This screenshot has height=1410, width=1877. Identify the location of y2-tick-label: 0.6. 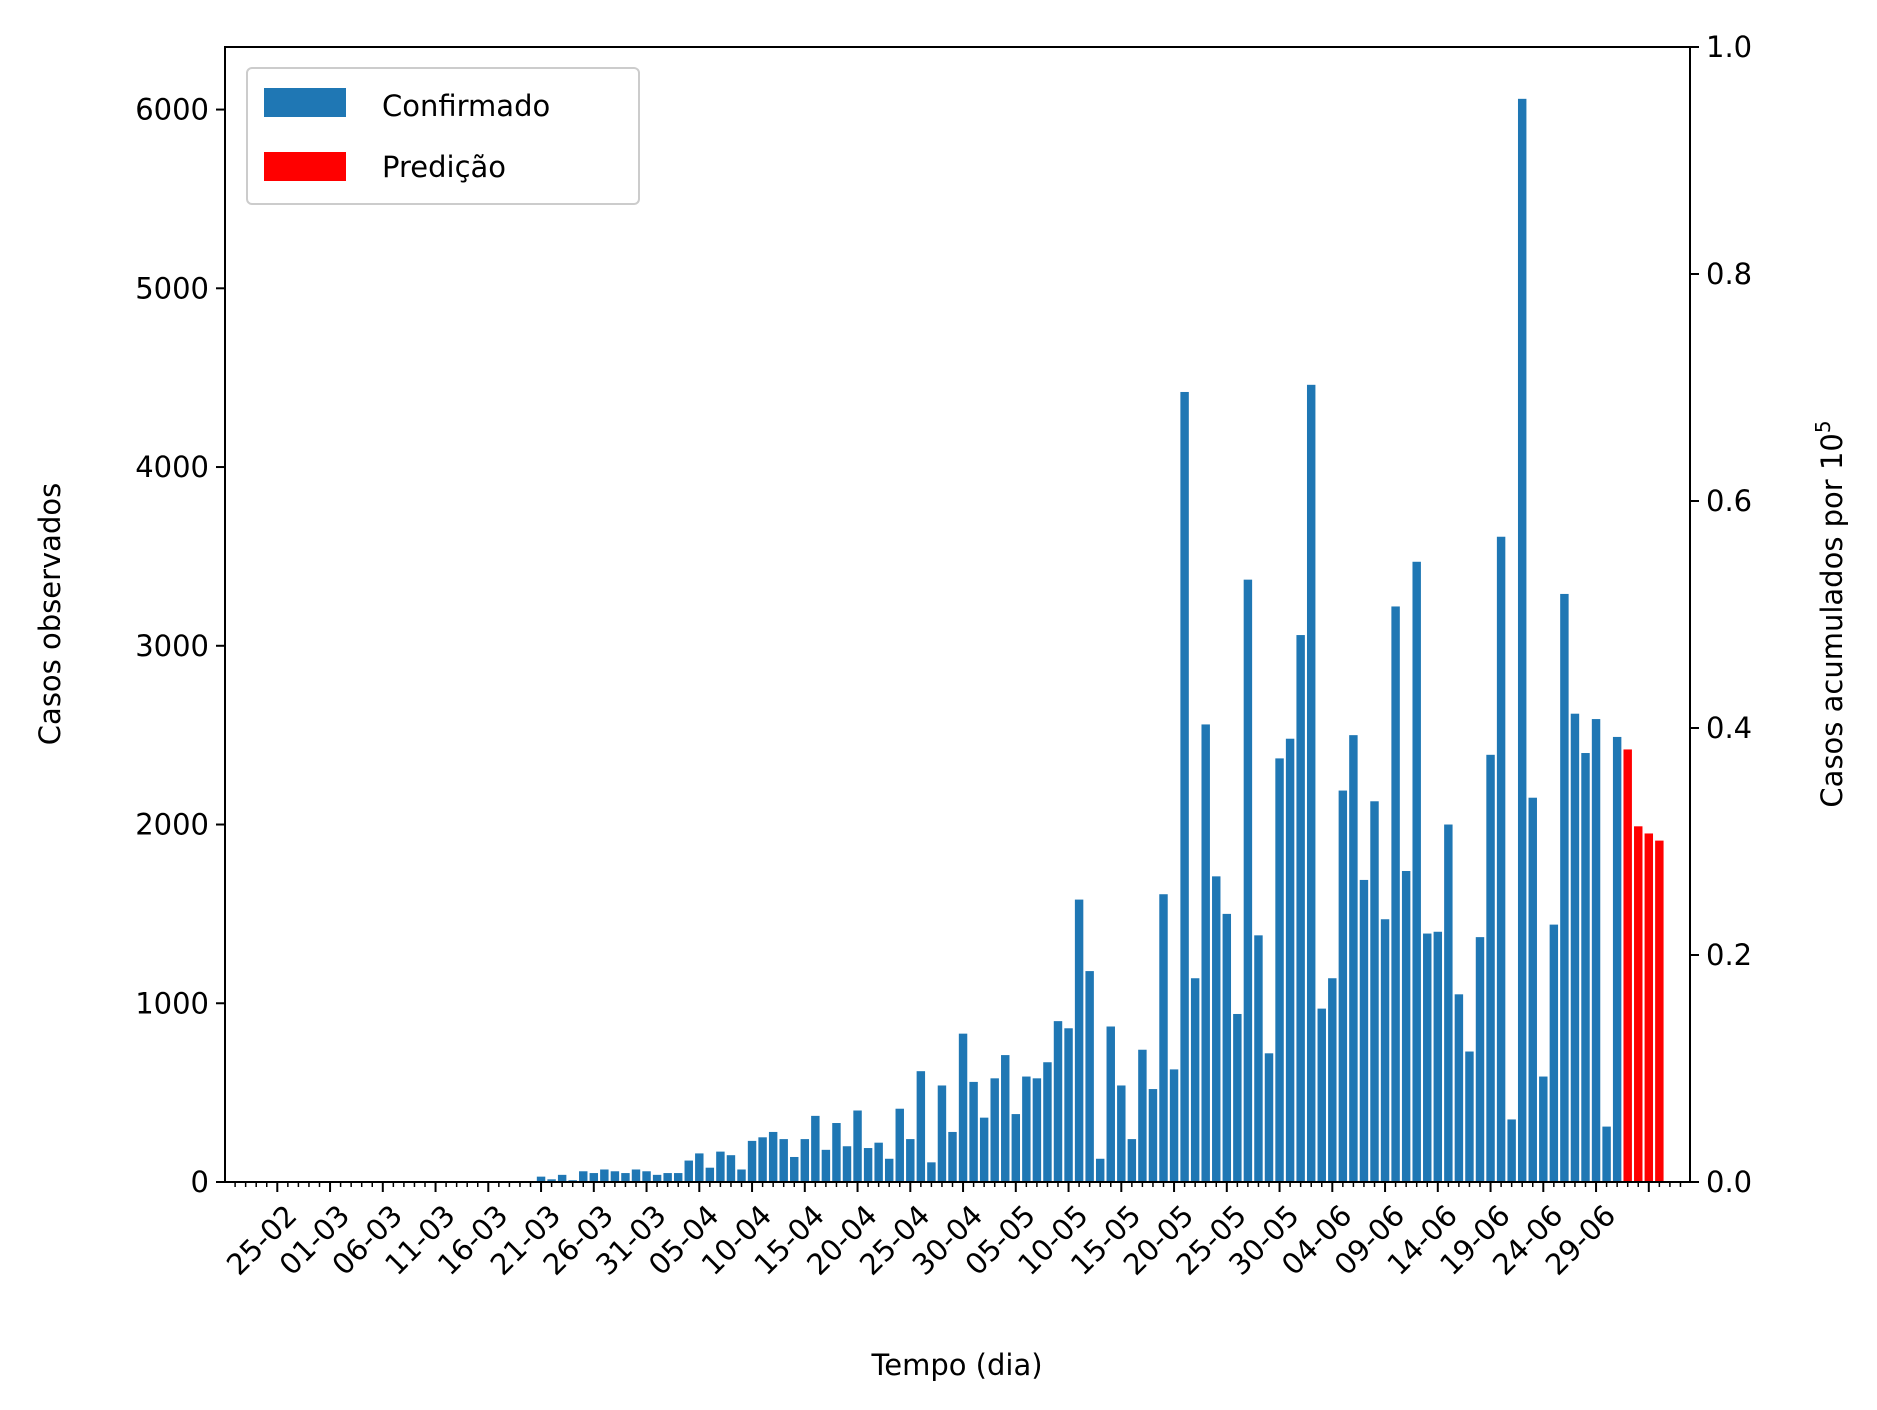
(1729, 501).